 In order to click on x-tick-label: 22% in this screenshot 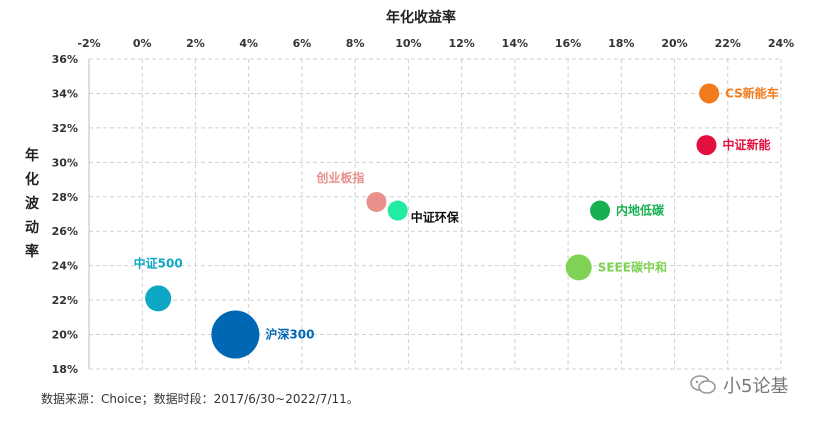, I will do `click(728, 43)`.